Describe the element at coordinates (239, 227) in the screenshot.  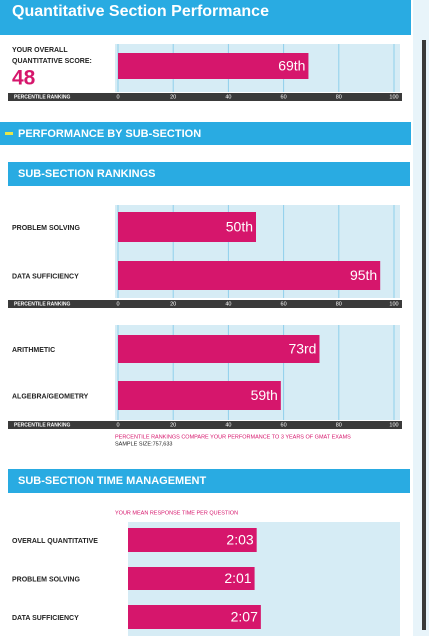
I see `value-label: 50th` at that location.